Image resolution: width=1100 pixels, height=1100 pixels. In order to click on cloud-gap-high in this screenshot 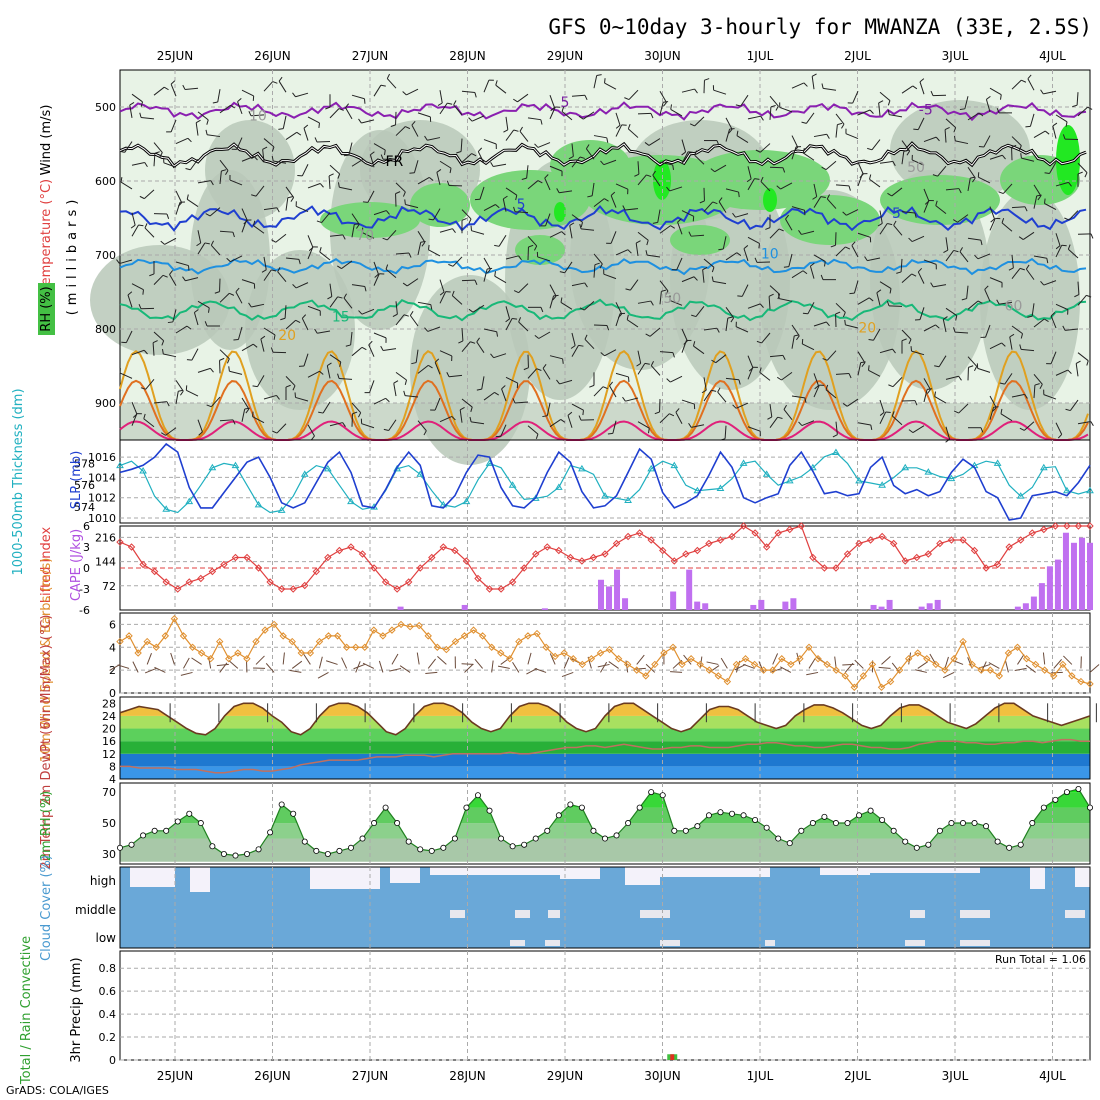, I will do `click(200, 879)`.